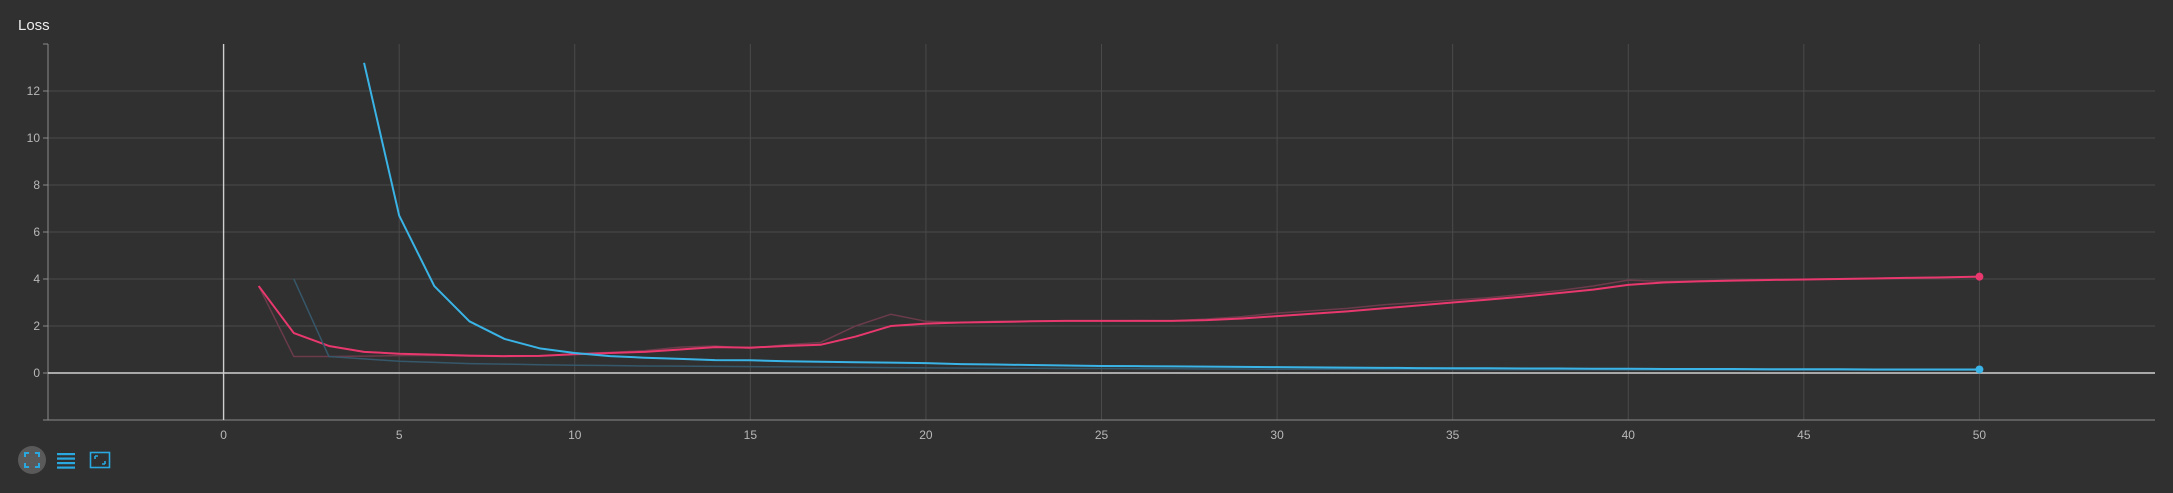 Image resolution: width=2173 pixels, height=493 pixels. I want to click on y-tick-label: 10, so click(34, 138).